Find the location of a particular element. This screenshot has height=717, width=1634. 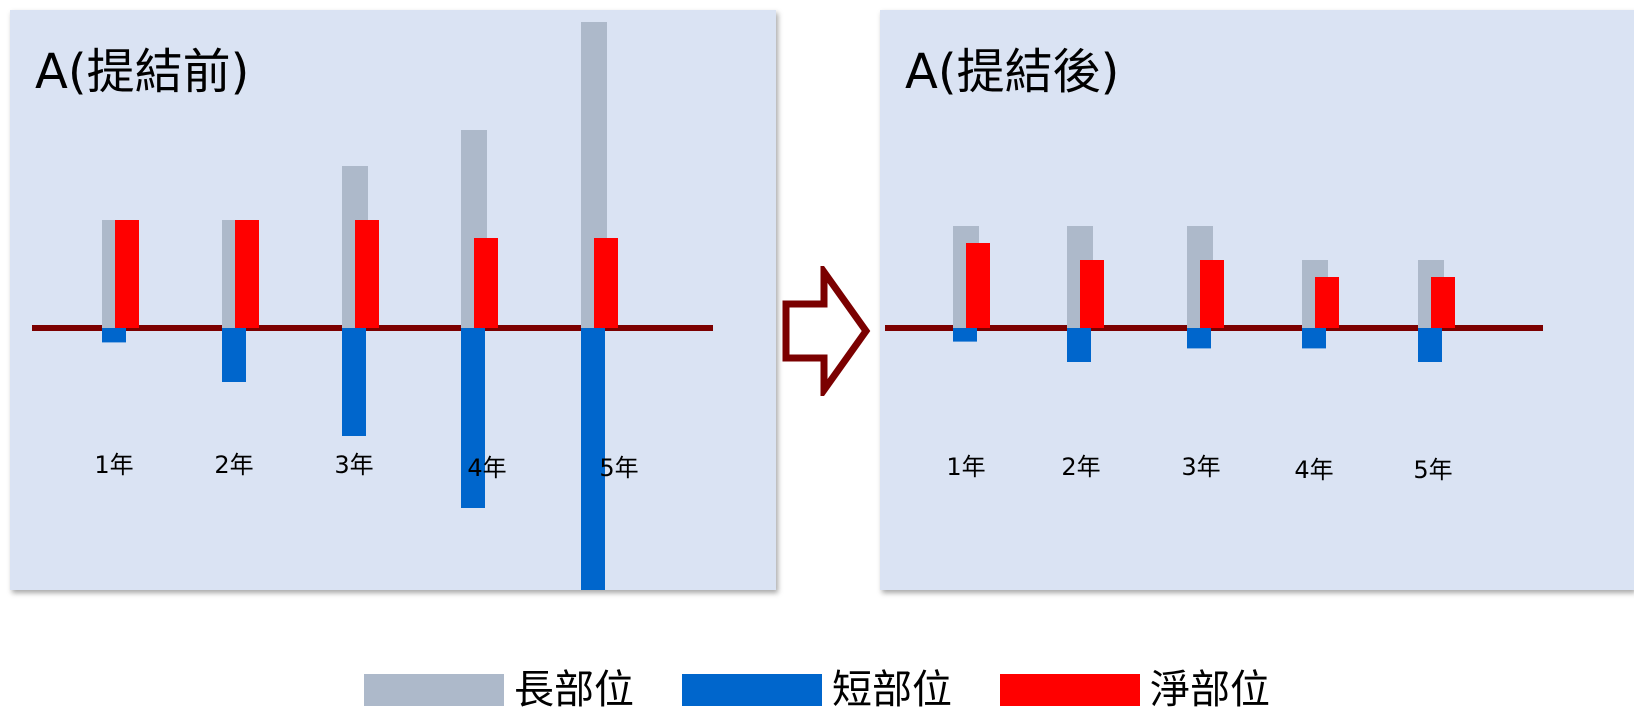

tick-label-1-1: 2年 is located at coordinates (1080, 467).